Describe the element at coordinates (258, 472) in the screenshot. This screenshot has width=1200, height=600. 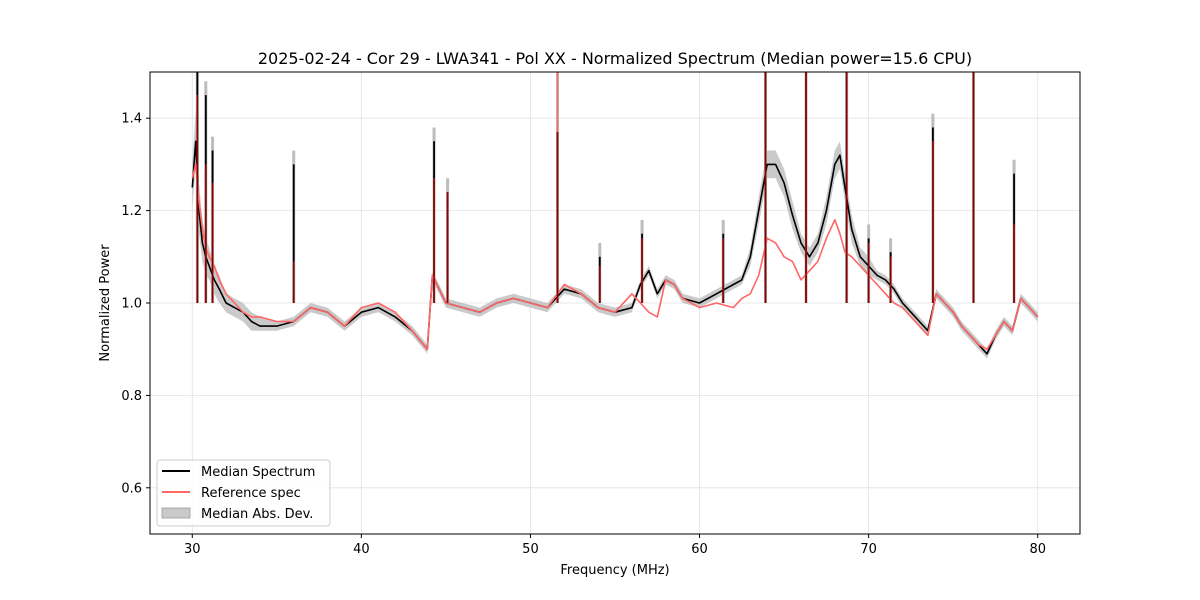
I see `legend-median-label: Median Spectrum` at that location.